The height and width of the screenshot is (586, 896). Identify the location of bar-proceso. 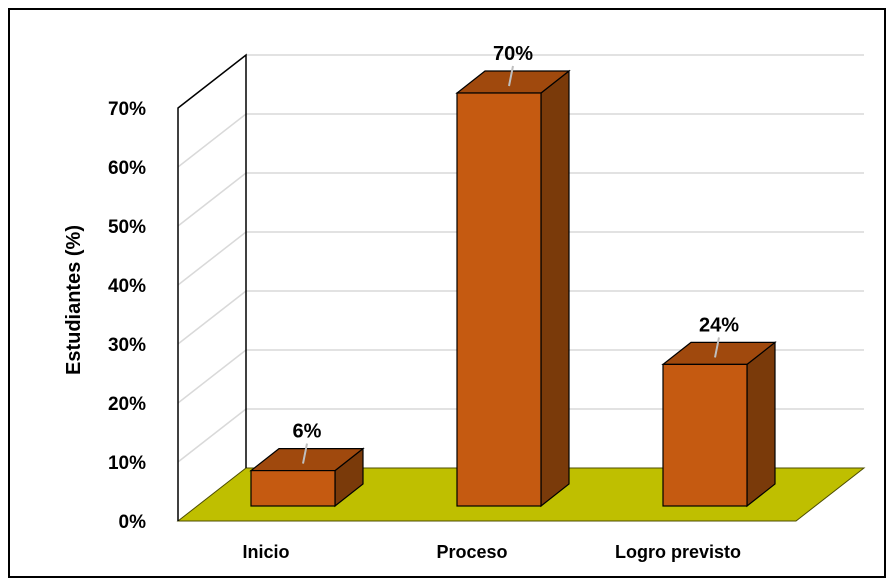
(513, 288).